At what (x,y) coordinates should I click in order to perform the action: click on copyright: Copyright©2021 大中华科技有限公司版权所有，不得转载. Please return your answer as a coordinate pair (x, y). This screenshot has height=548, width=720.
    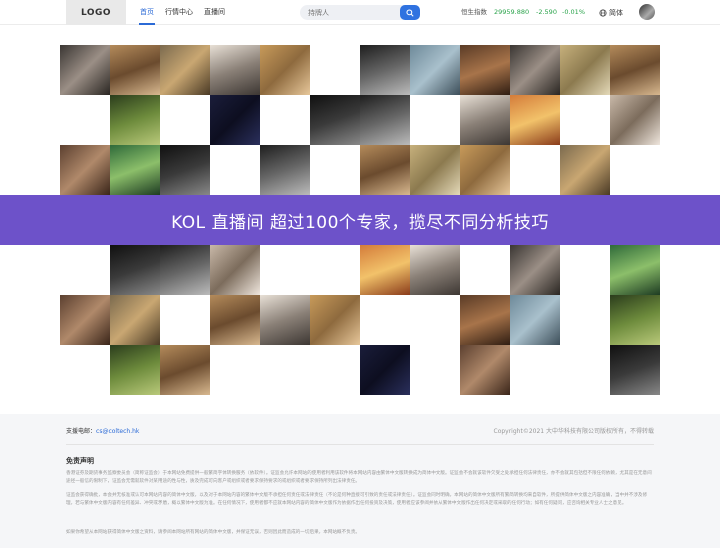
    Looking at the image, I should click on (574, 431).